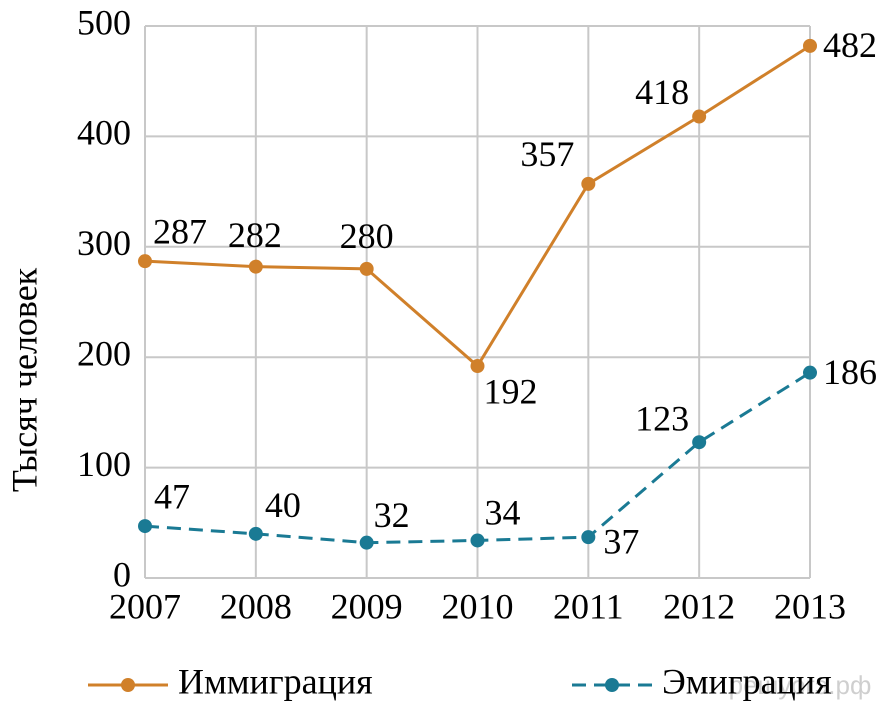  Describe the element at coordinates (283, 505) in the screenshot. I see `data-label: 40` at that location.